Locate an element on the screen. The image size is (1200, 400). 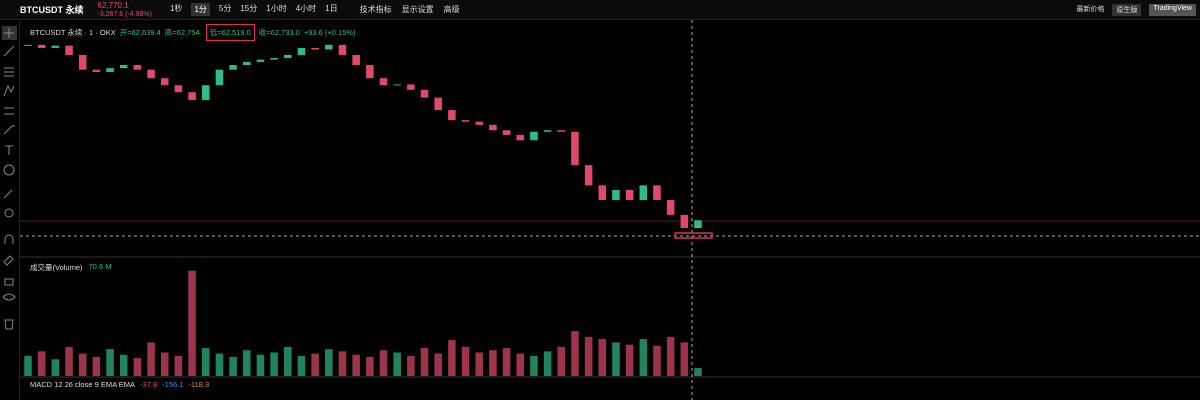
volume-value: 70.6 M is located at coordinates (100, 266).